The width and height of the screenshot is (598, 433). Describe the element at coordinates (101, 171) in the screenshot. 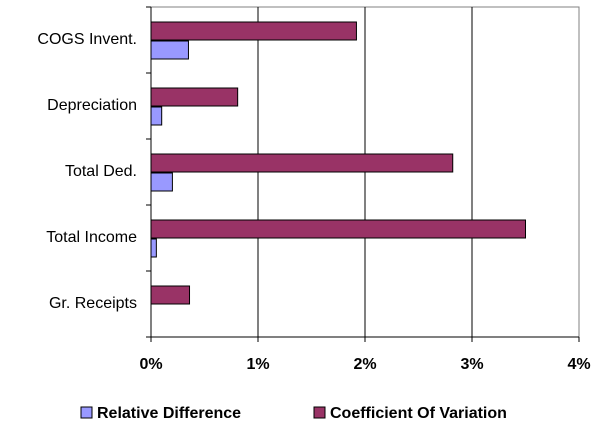

I see `y-tick-label: Total Ded.` at that location.